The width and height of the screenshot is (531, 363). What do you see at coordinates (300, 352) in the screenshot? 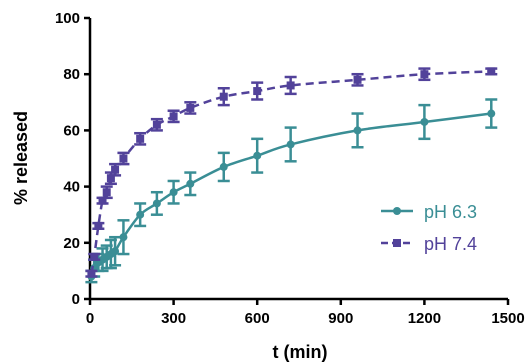
I see `x-axis-title: t (min)` at bounding box center [300, 352].